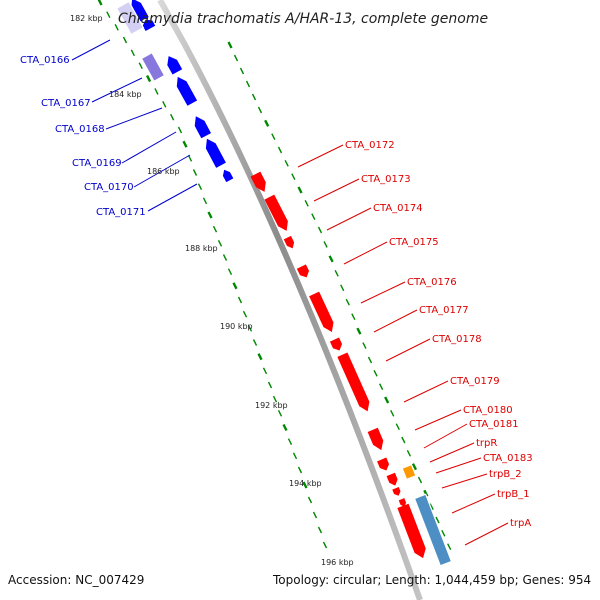  I want to click on gene-label-trpr: trpR, so click(486, 443).